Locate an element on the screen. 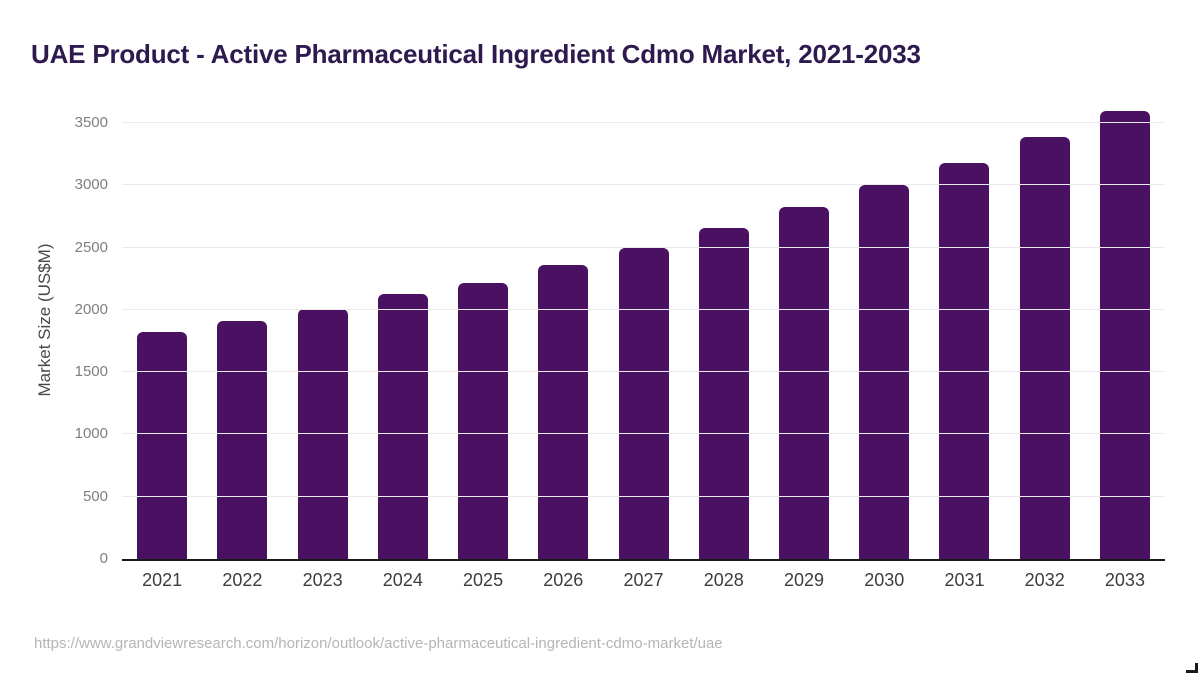  bar-slot-2028 is located at coordinates (724, 329).